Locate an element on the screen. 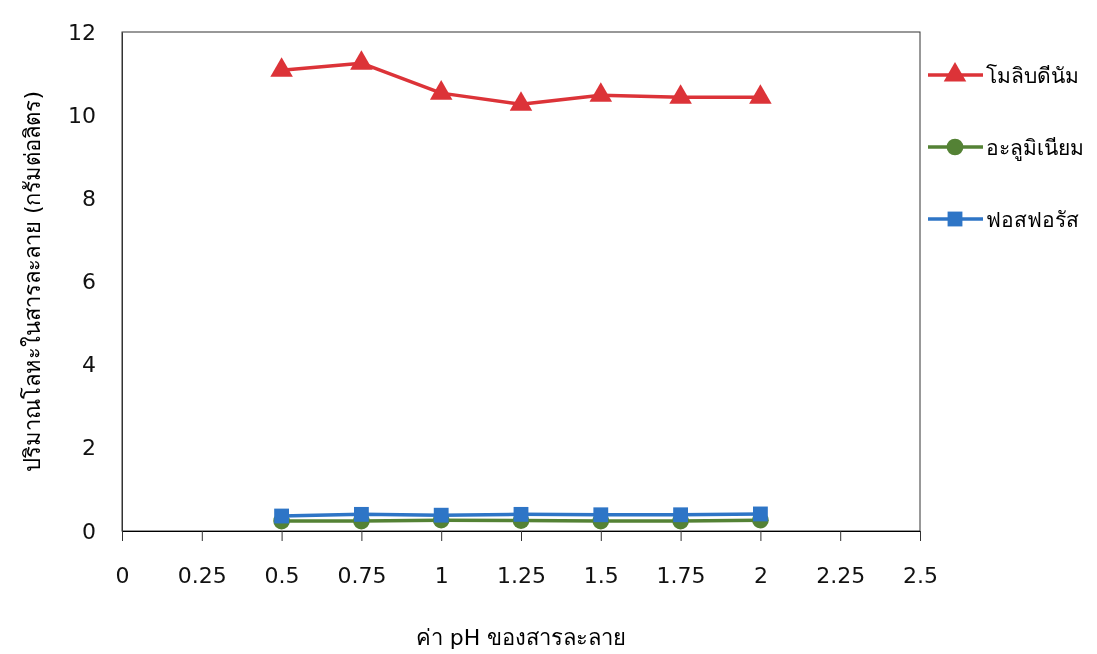  x-tick-label: 1.25 is located at coordinates (521, 575).